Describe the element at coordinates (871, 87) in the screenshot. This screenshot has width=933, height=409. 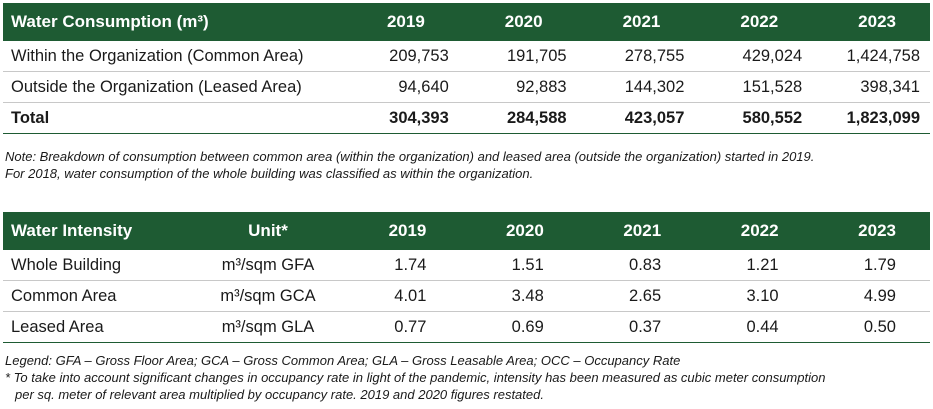
I see `cell-value: 398,341` at that location.